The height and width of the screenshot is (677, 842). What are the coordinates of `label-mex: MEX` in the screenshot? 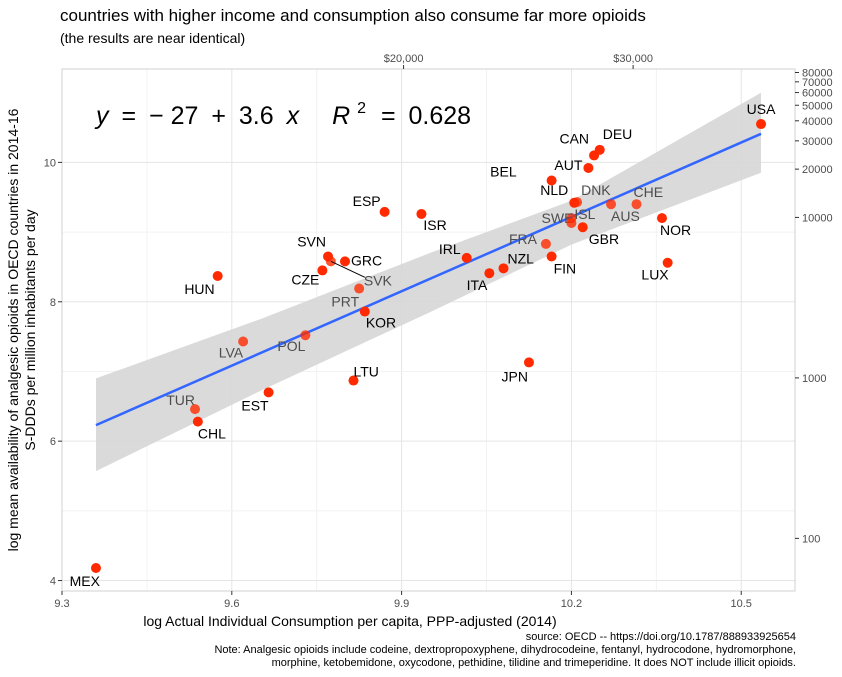 It's located at (85, 581).